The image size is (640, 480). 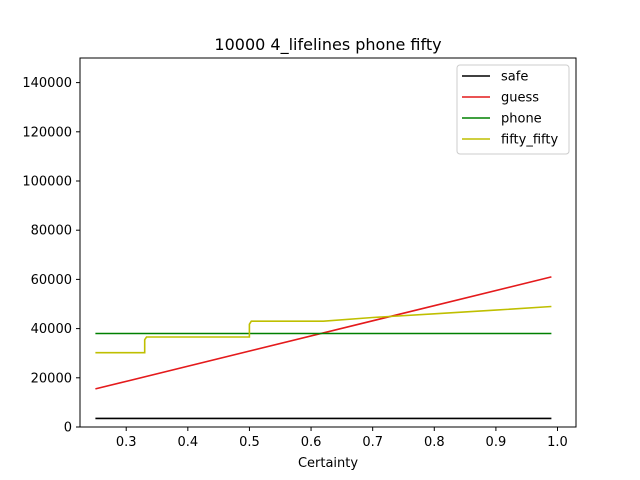 What do you see at coordinates (496, 442) in the screenshot?
I see `x-tick-label: 0.9` at bounding box center [496, 442].